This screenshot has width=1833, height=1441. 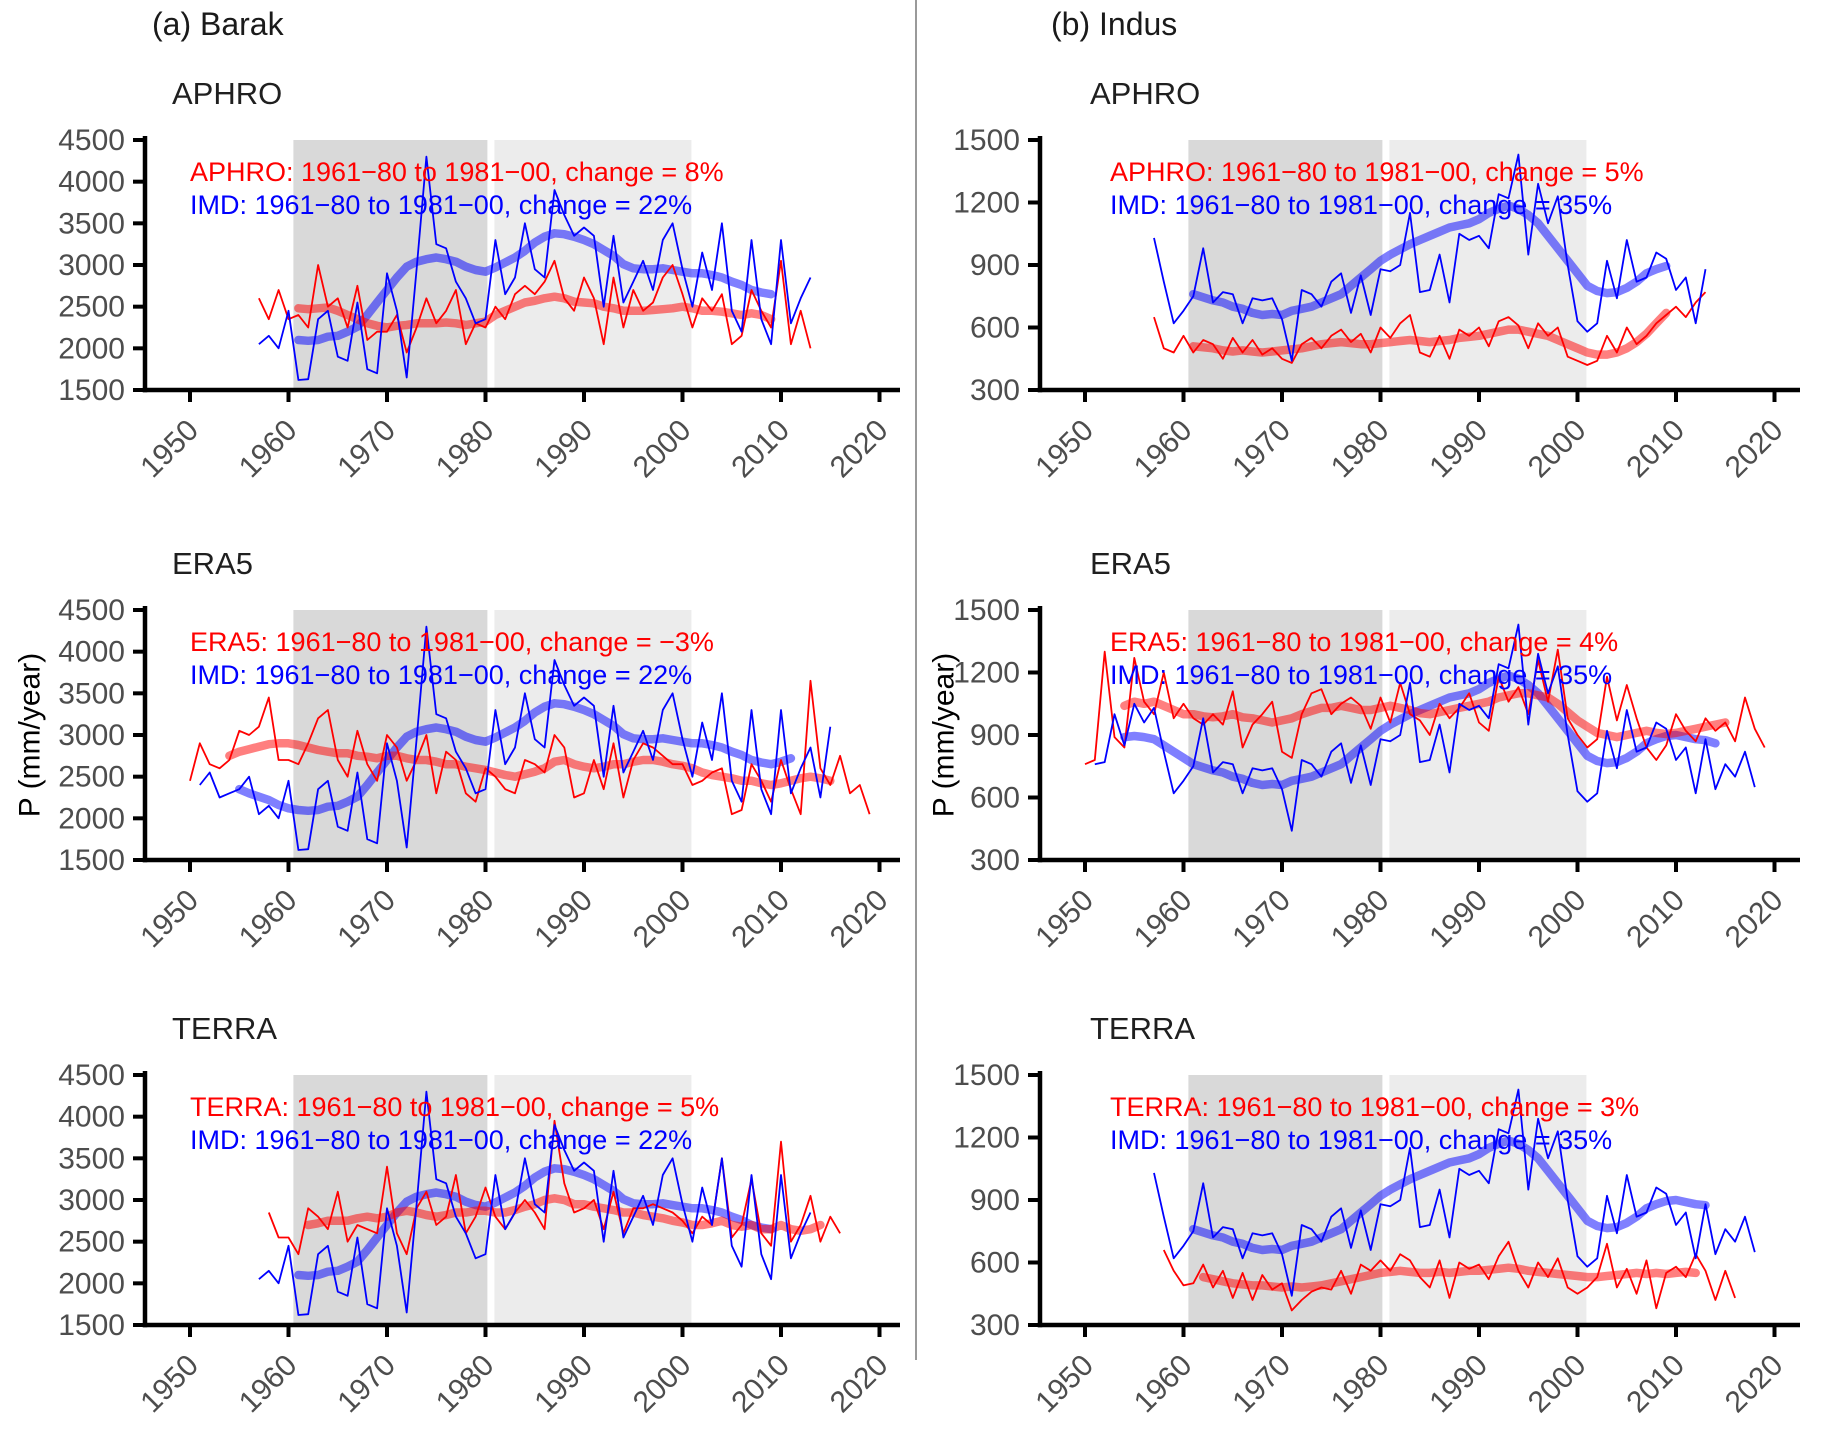 What do you see at coordinates (1130, 563) in the screenshot?
I see `panel-title-indus-era5: ERA5` at bounding box center [1130, 563].